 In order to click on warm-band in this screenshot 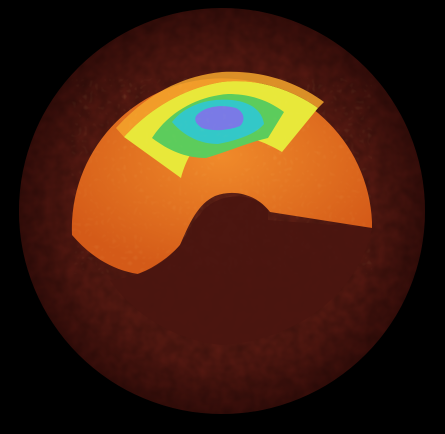, I will do `click(220, 104)`.